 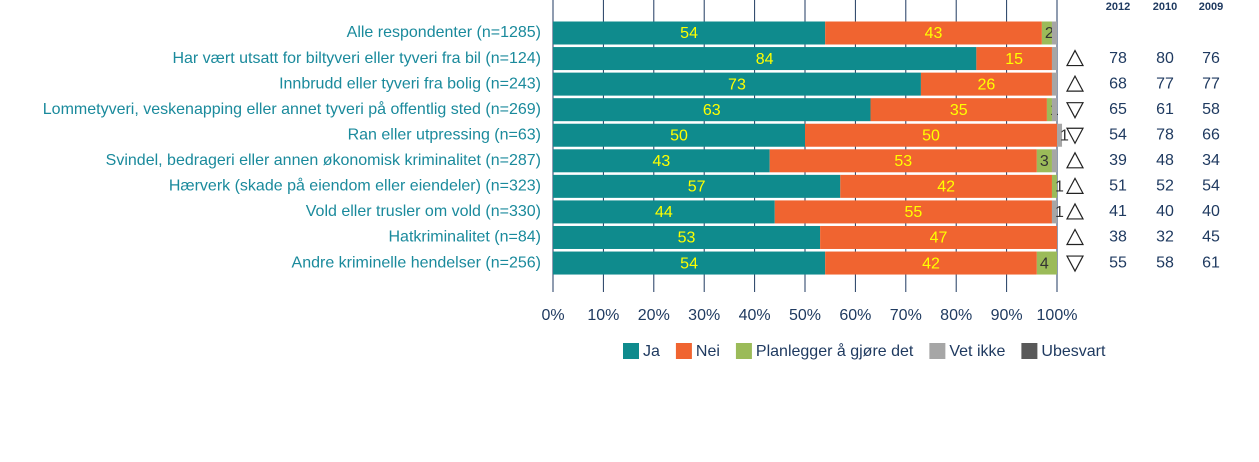 I want to click on comparison-value: 65, so click(x=1118, y=109).